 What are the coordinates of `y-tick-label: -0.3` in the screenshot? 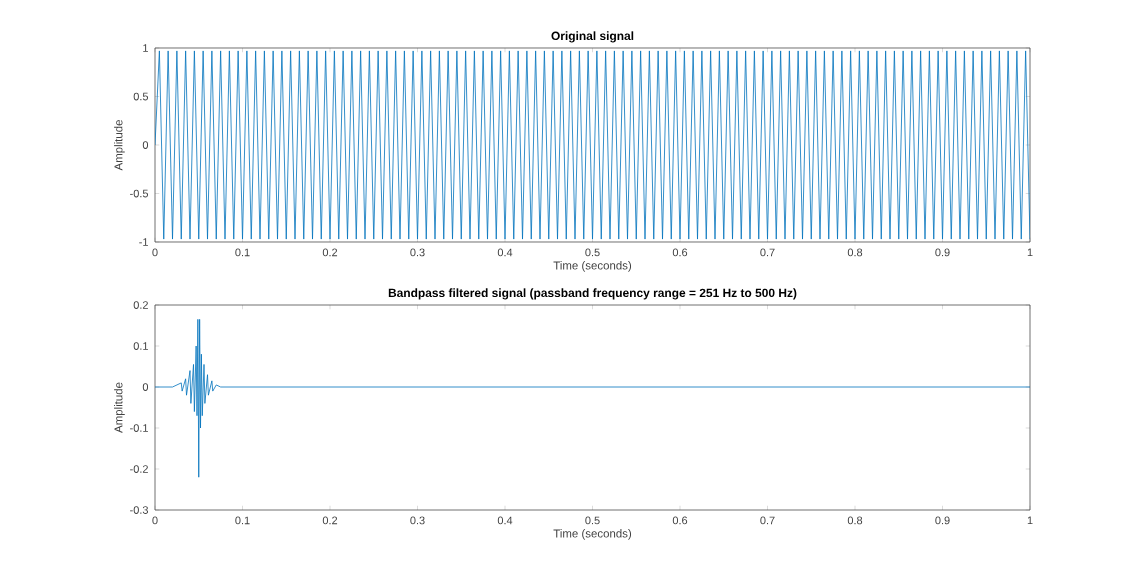 It's located at (139, 510).